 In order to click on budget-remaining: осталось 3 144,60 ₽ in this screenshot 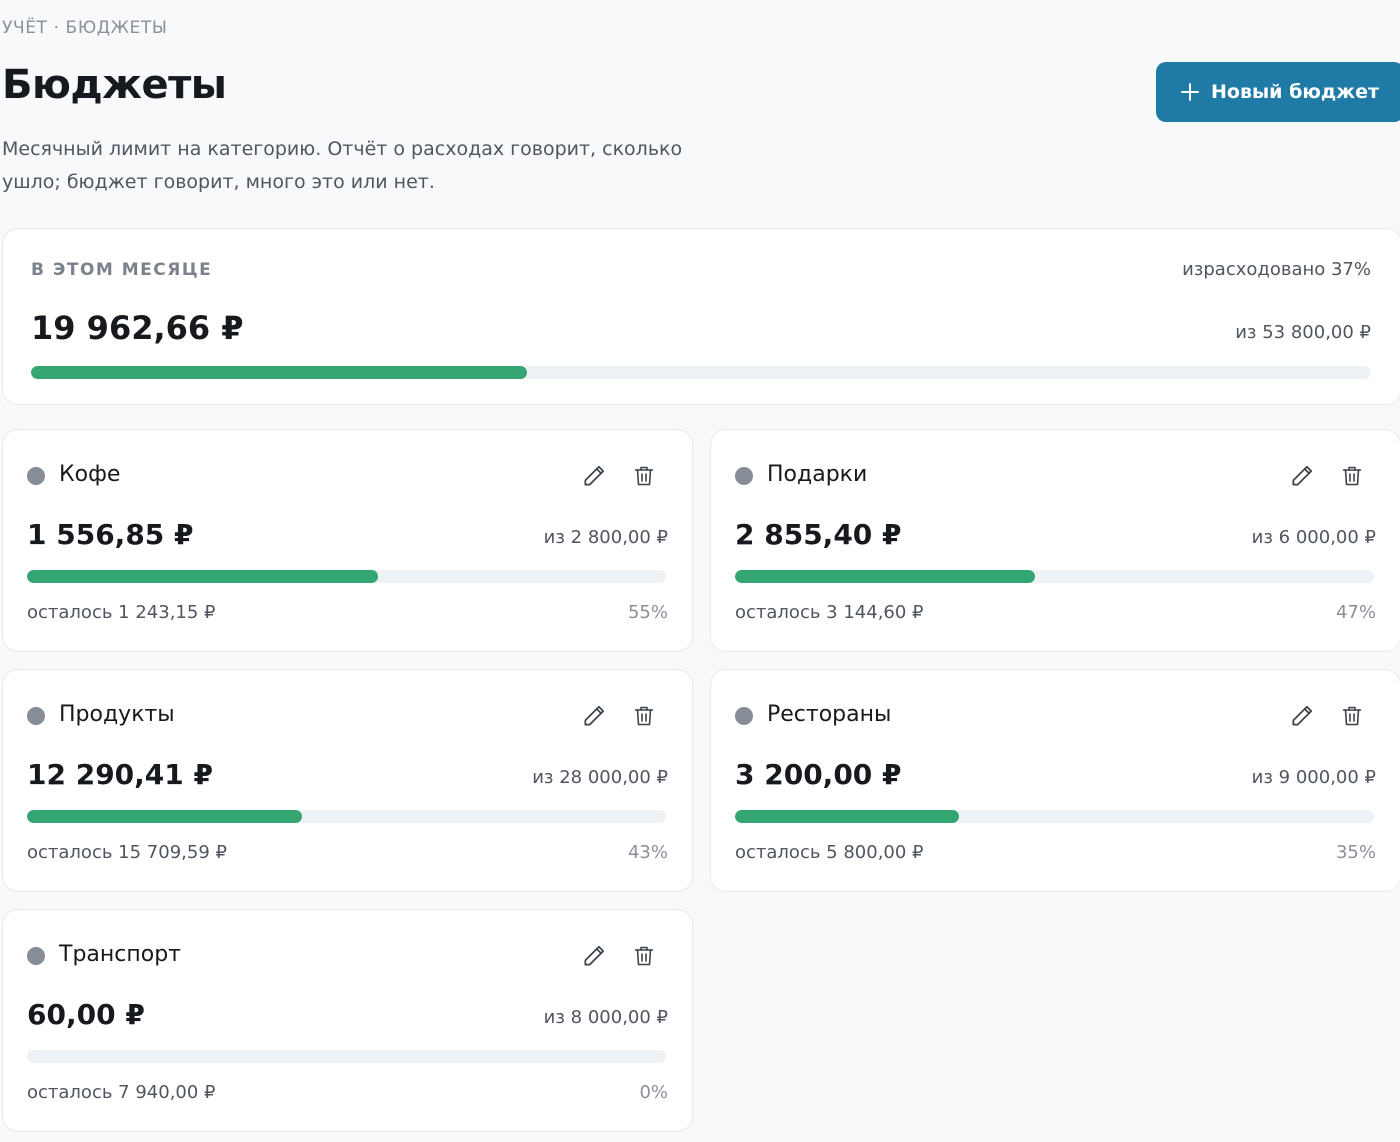, I will do `click(829, 612)`.